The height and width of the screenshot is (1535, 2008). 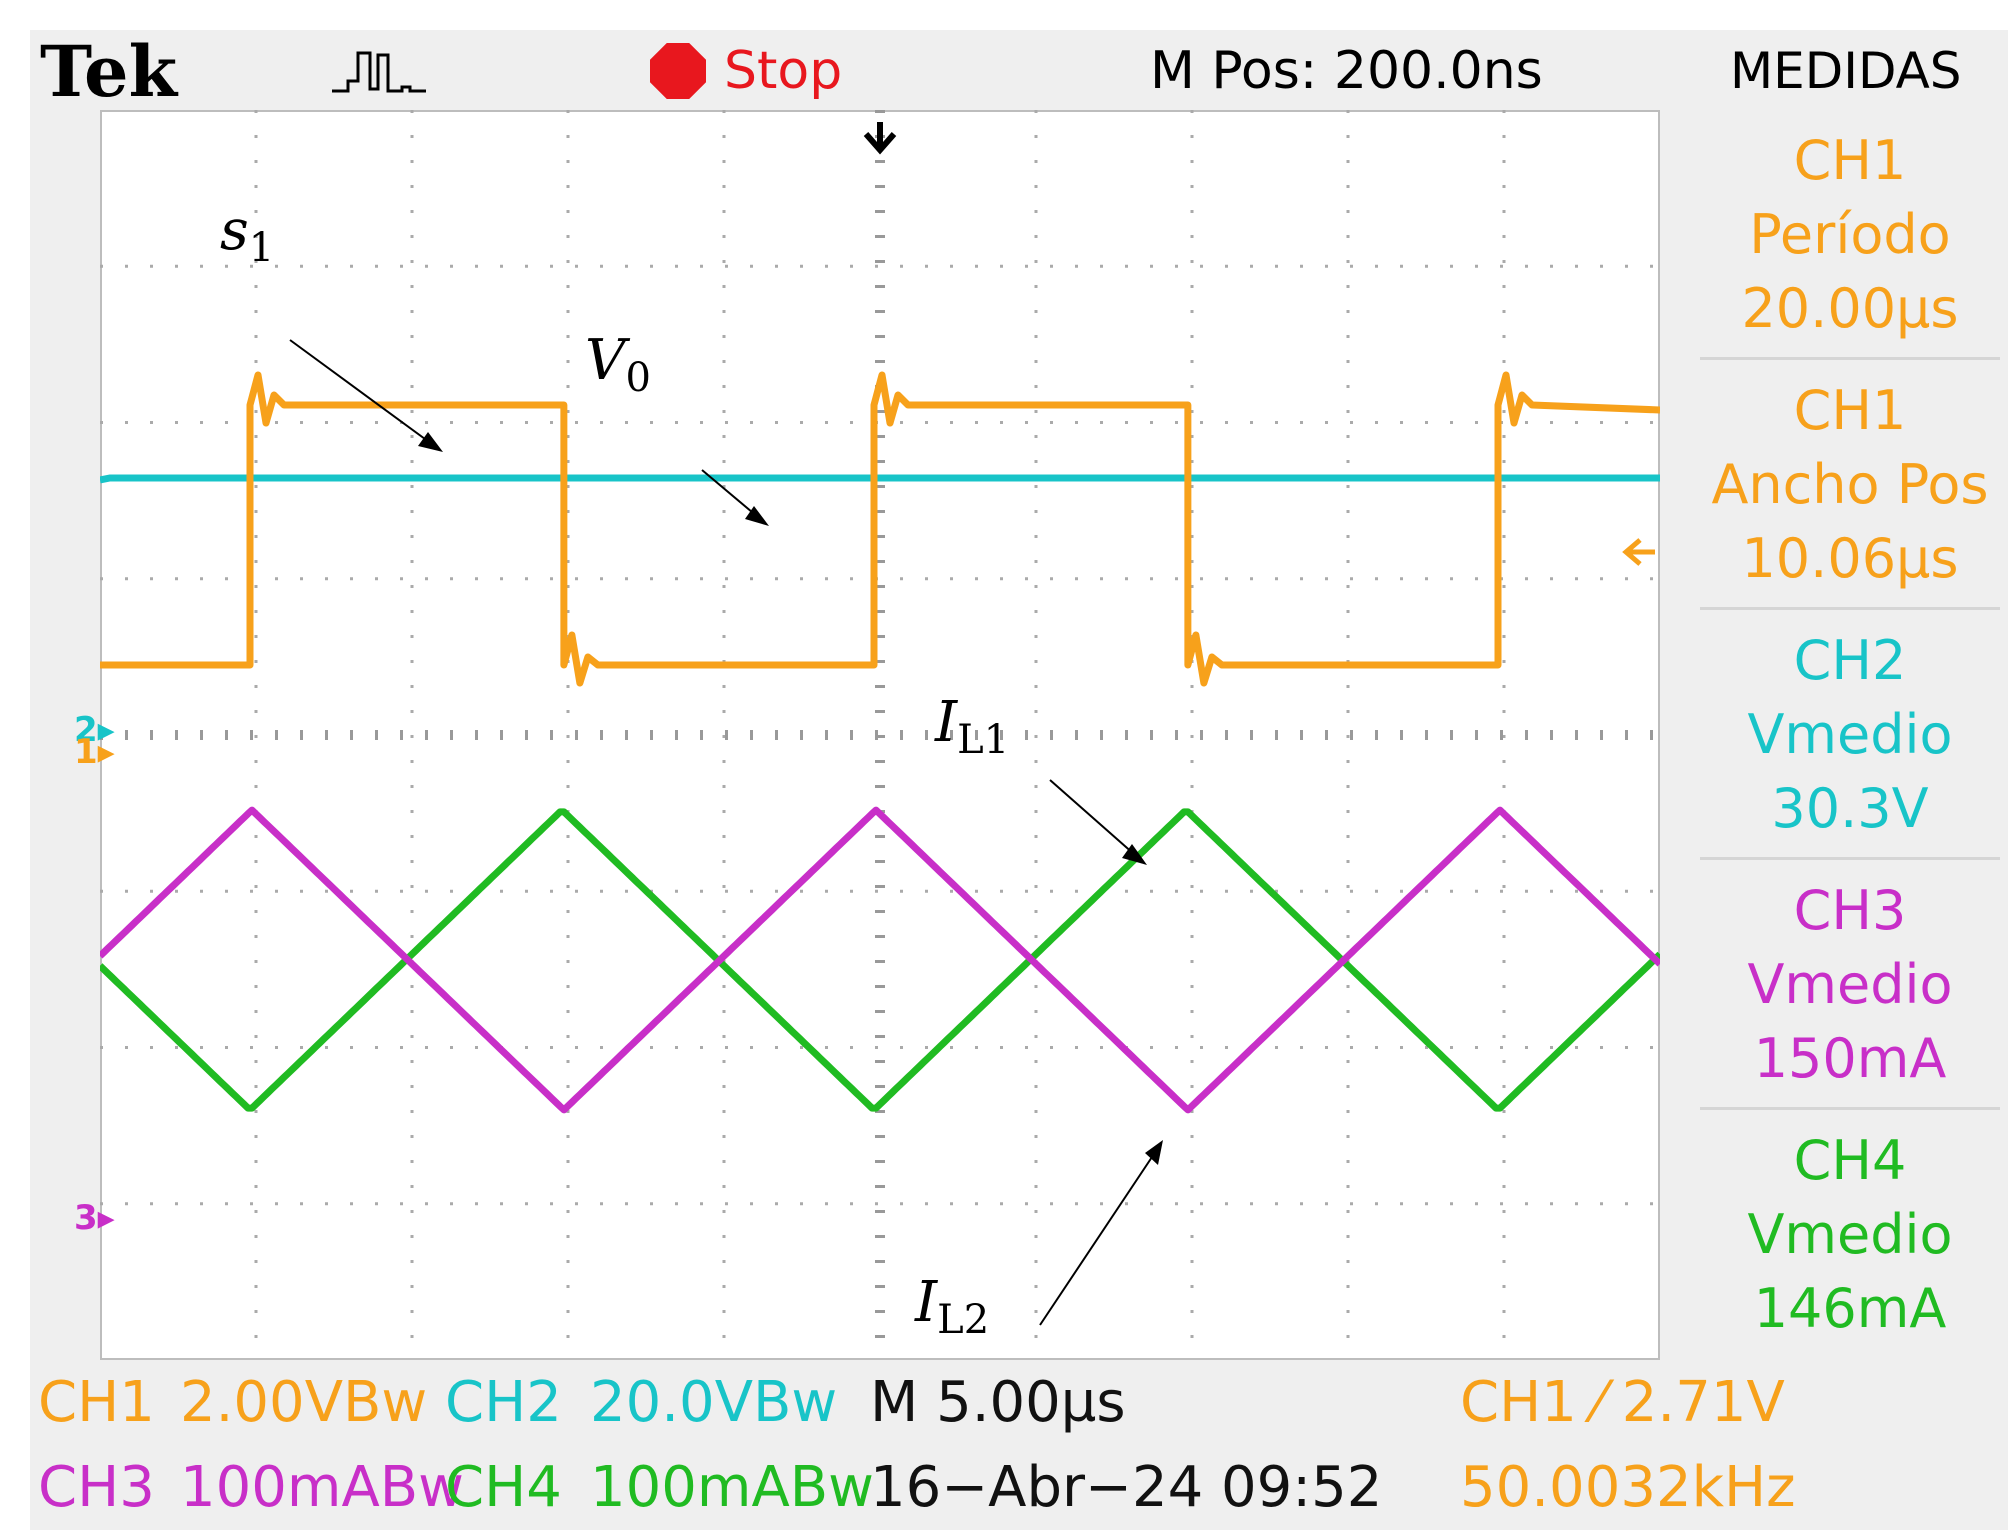 I want to click on ch3-label: CH3, so click(x=96, y=1487).